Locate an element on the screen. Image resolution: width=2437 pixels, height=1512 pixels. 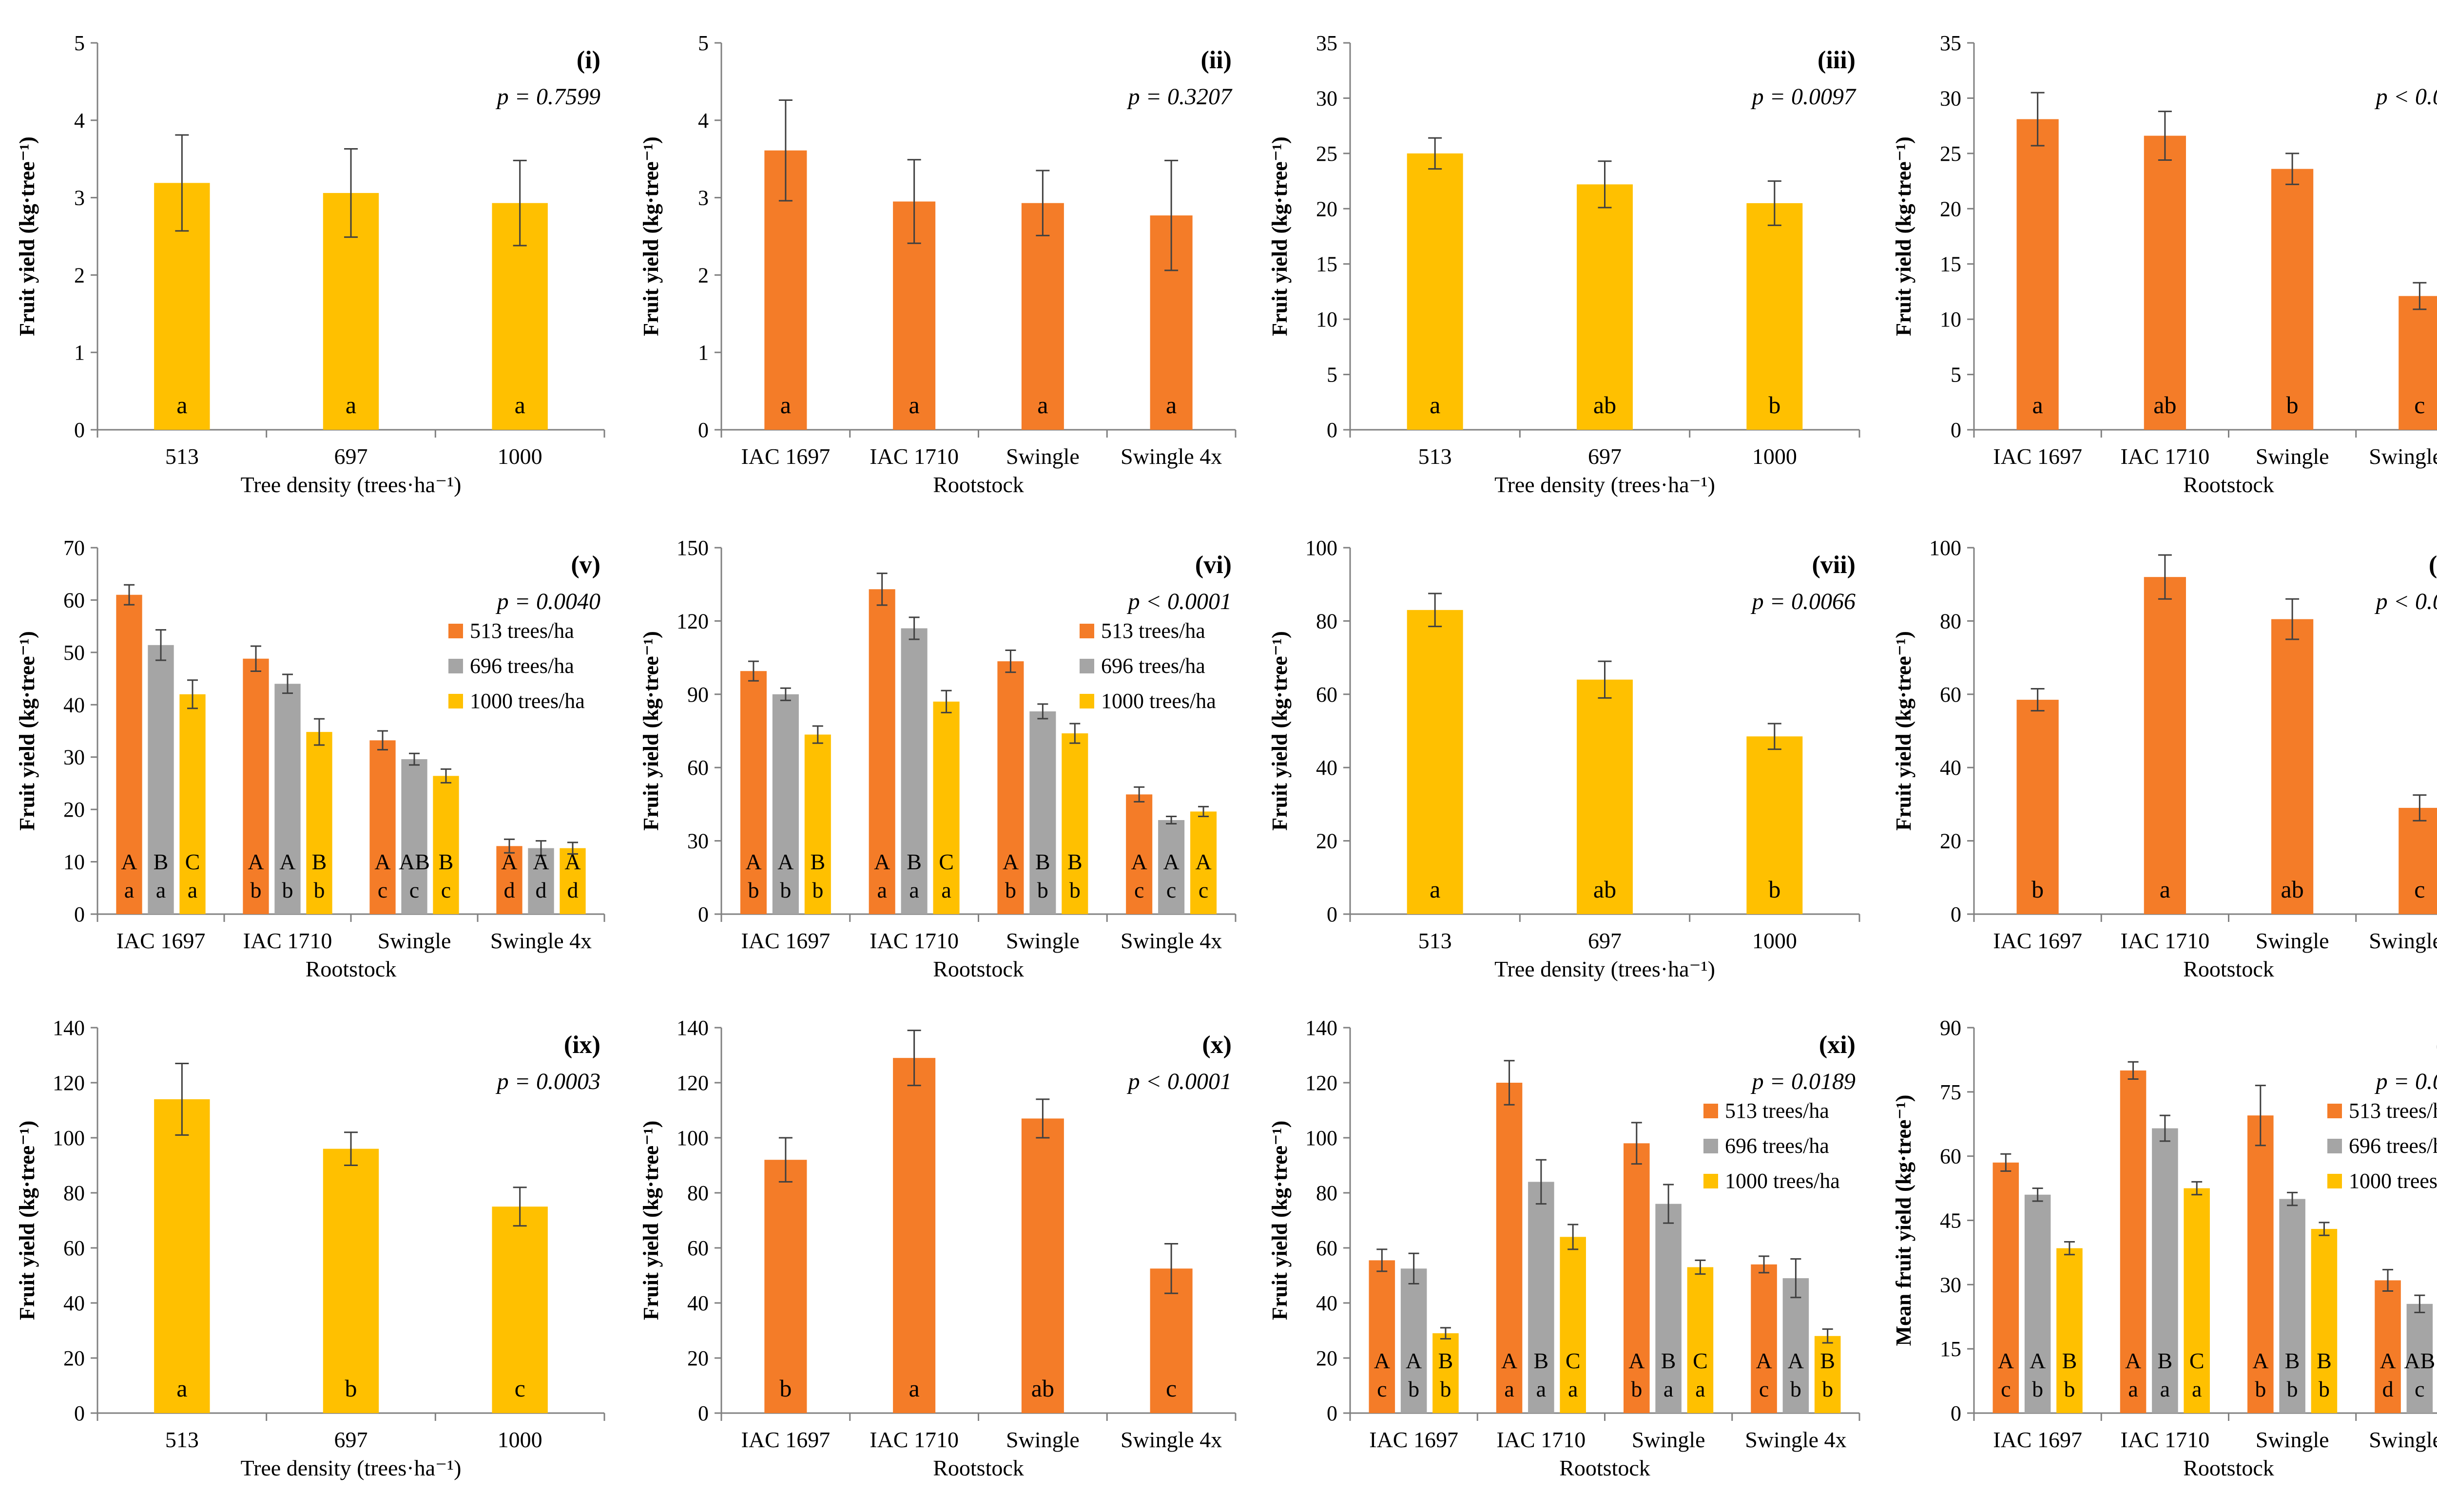
bar-xii-s2-c2 is located at coordinates (2325, 1321).